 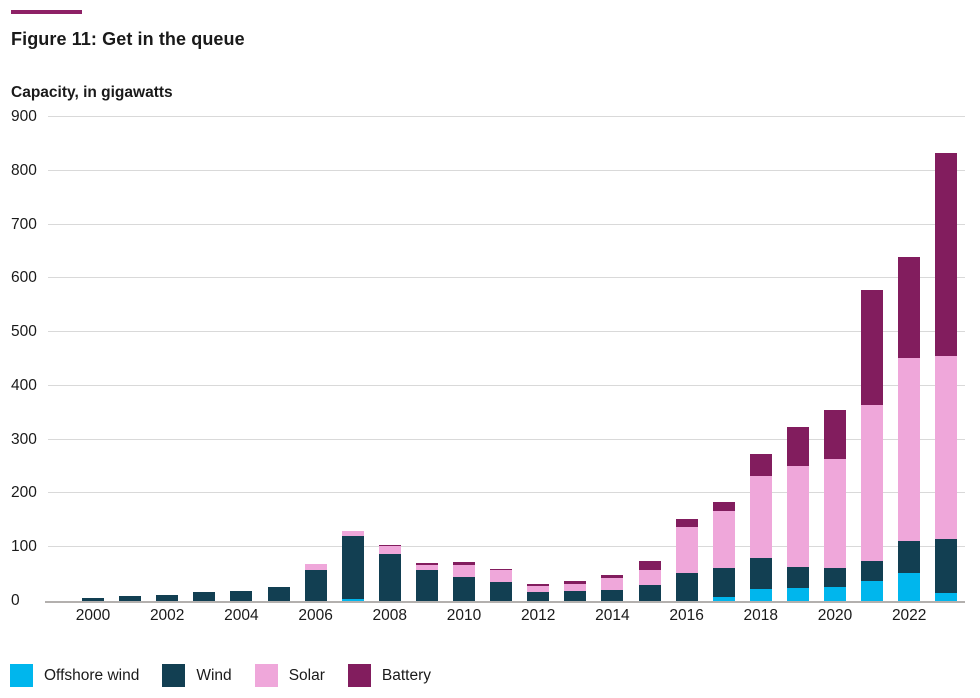 I want to click on bar-2004-wind, so click(x=241, y=595).